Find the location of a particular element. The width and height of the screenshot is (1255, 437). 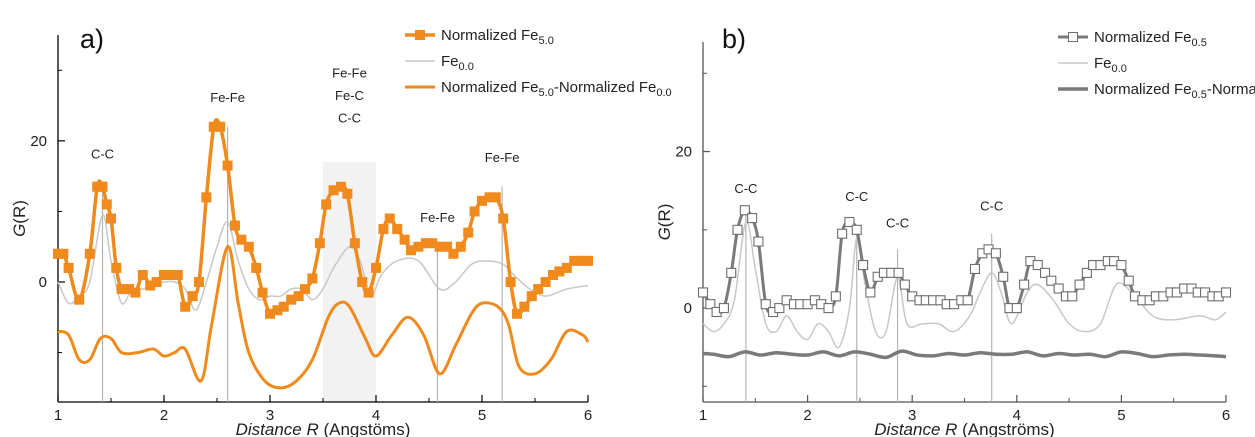

legend-label: Fe0.0 is located at coordinates (457, 63).